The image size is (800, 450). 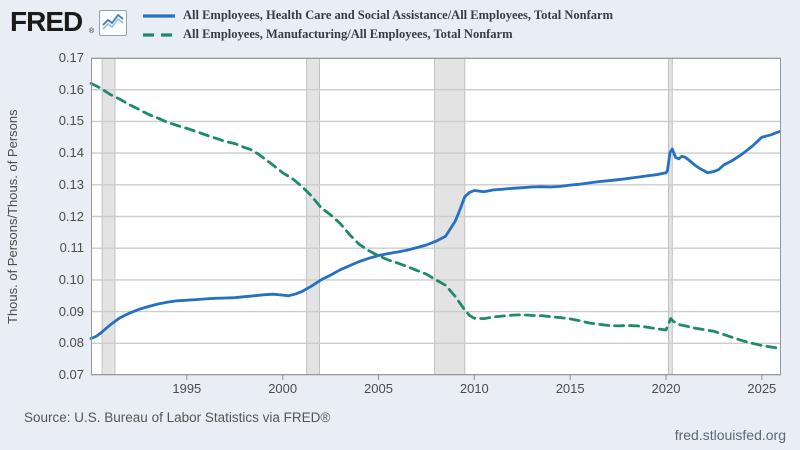 What do you see at coordinates (159, 35) in the screenshot?
I see `manufacturing-line-swatch` at bounding box center [159, 35].